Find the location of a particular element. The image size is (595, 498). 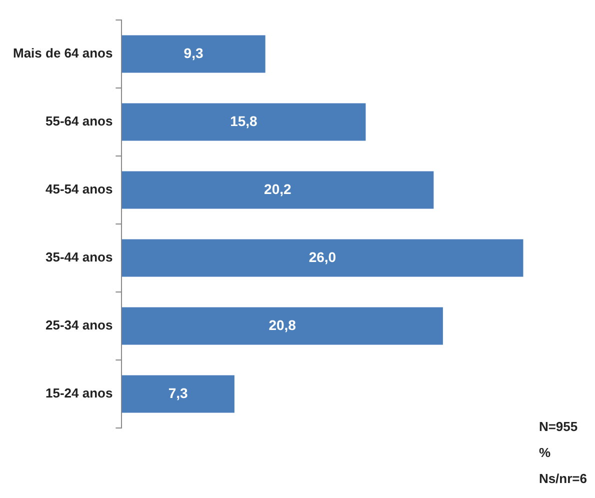

y-tick-label: 15-24 anos is located at coordinates (79, 393).